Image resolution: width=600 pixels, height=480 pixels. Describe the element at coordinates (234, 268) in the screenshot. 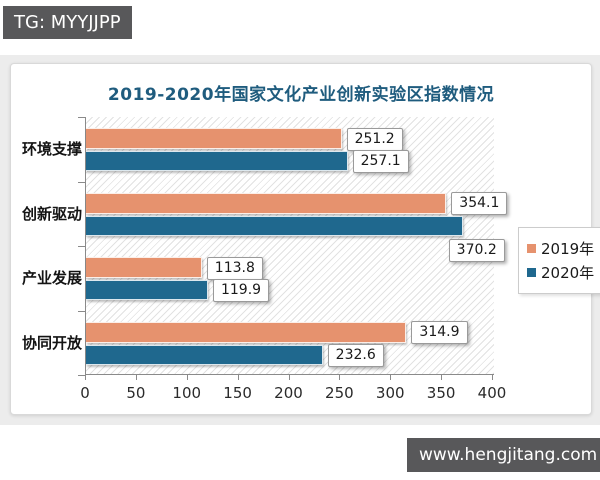

I see `value-label: 113.8` at that location.